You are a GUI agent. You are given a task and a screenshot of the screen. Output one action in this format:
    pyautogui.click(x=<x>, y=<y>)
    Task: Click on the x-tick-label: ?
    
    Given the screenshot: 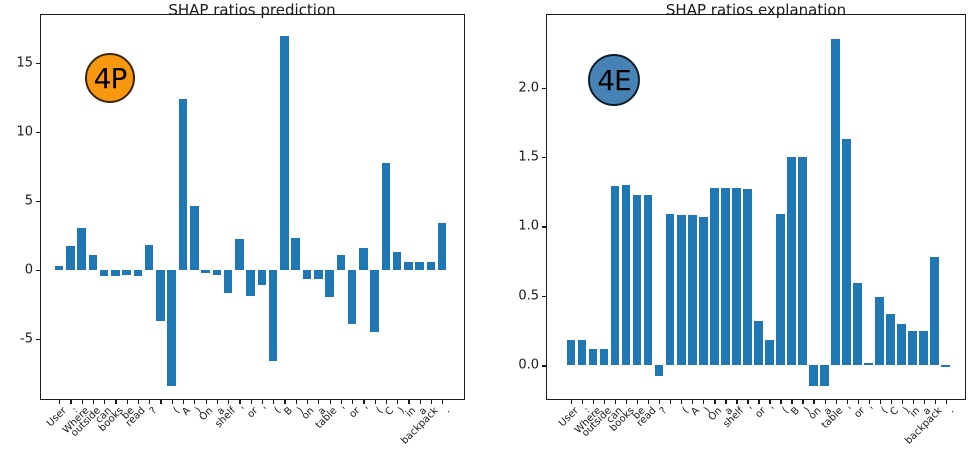 What is the action you would take?
    pyautogui.click(x=153, y=411)
    